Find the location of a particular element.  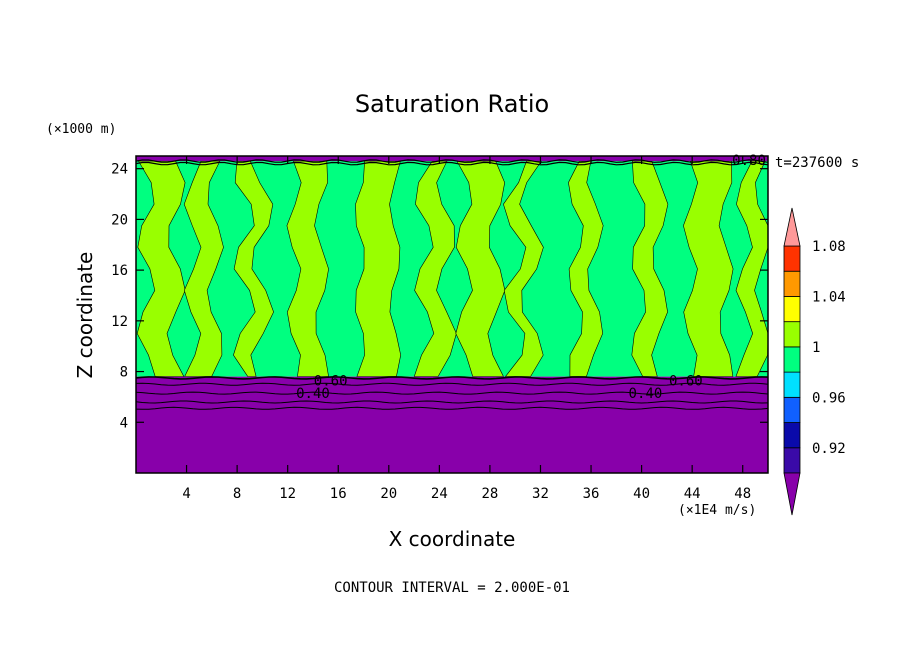

colorbar-label: 0.92 is located at coordinates (829, 449).